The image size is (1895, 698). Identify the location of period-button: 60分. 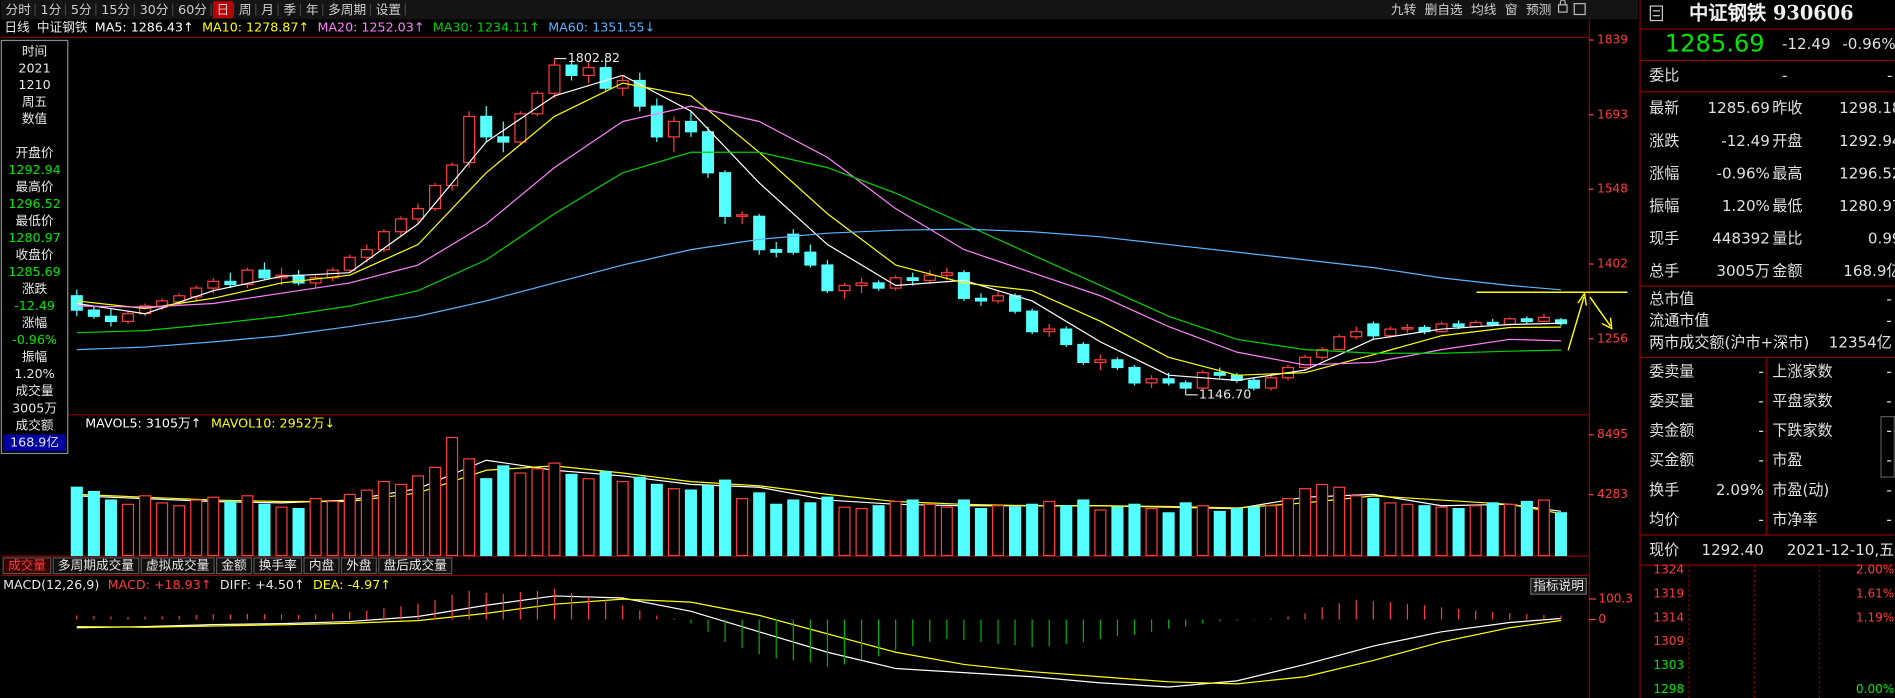
(192, 9).